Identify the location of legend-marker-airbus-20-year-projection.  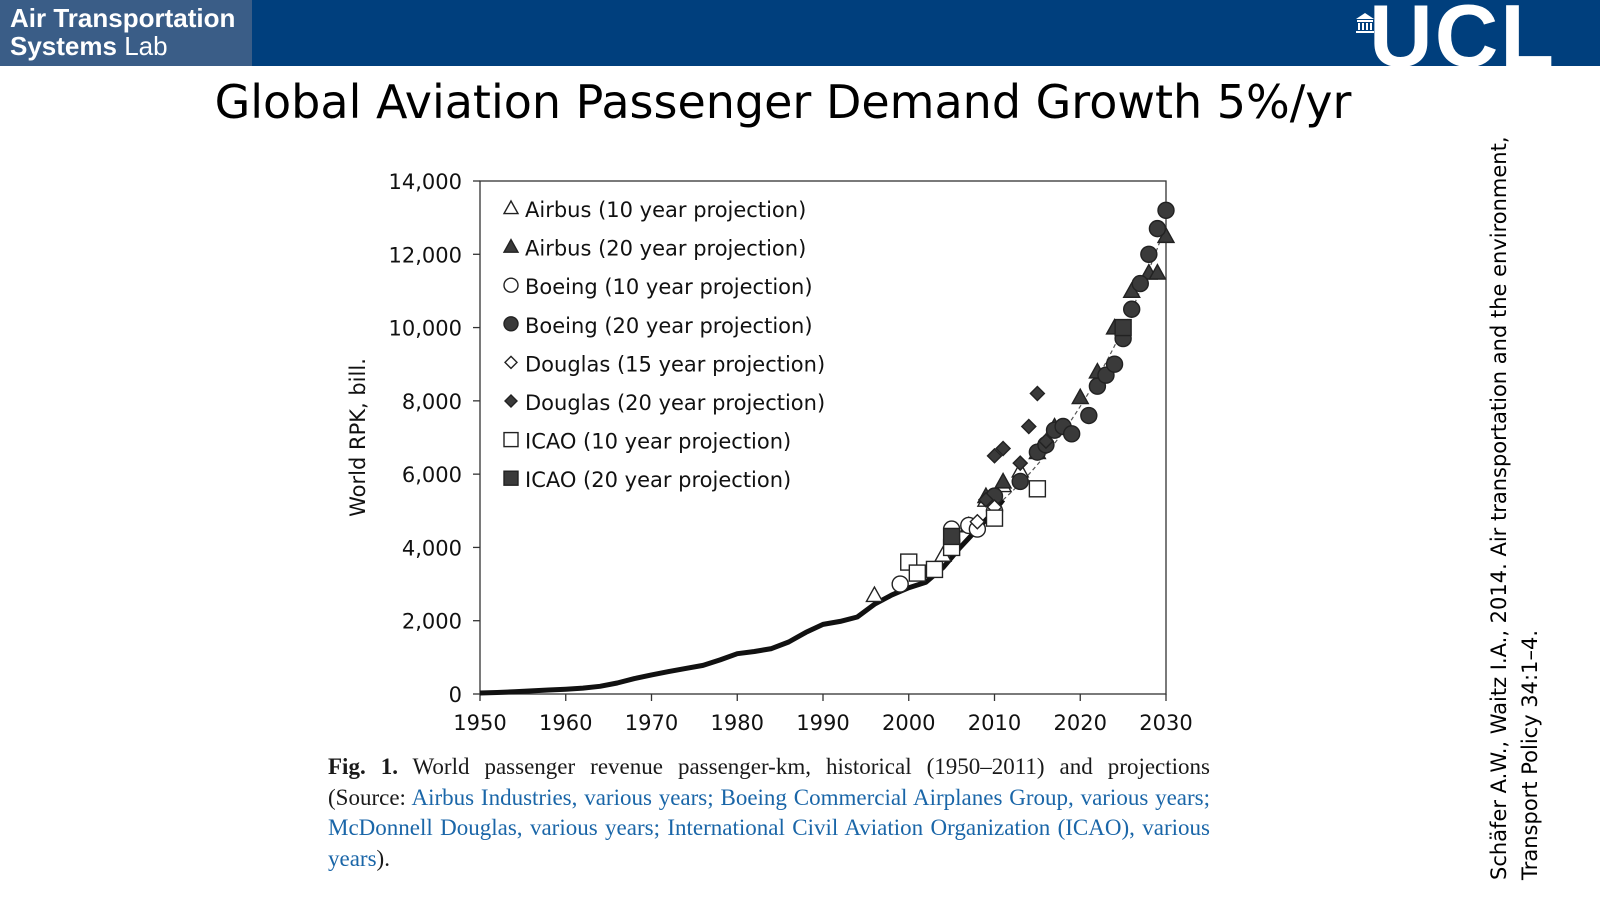
(511, 245).